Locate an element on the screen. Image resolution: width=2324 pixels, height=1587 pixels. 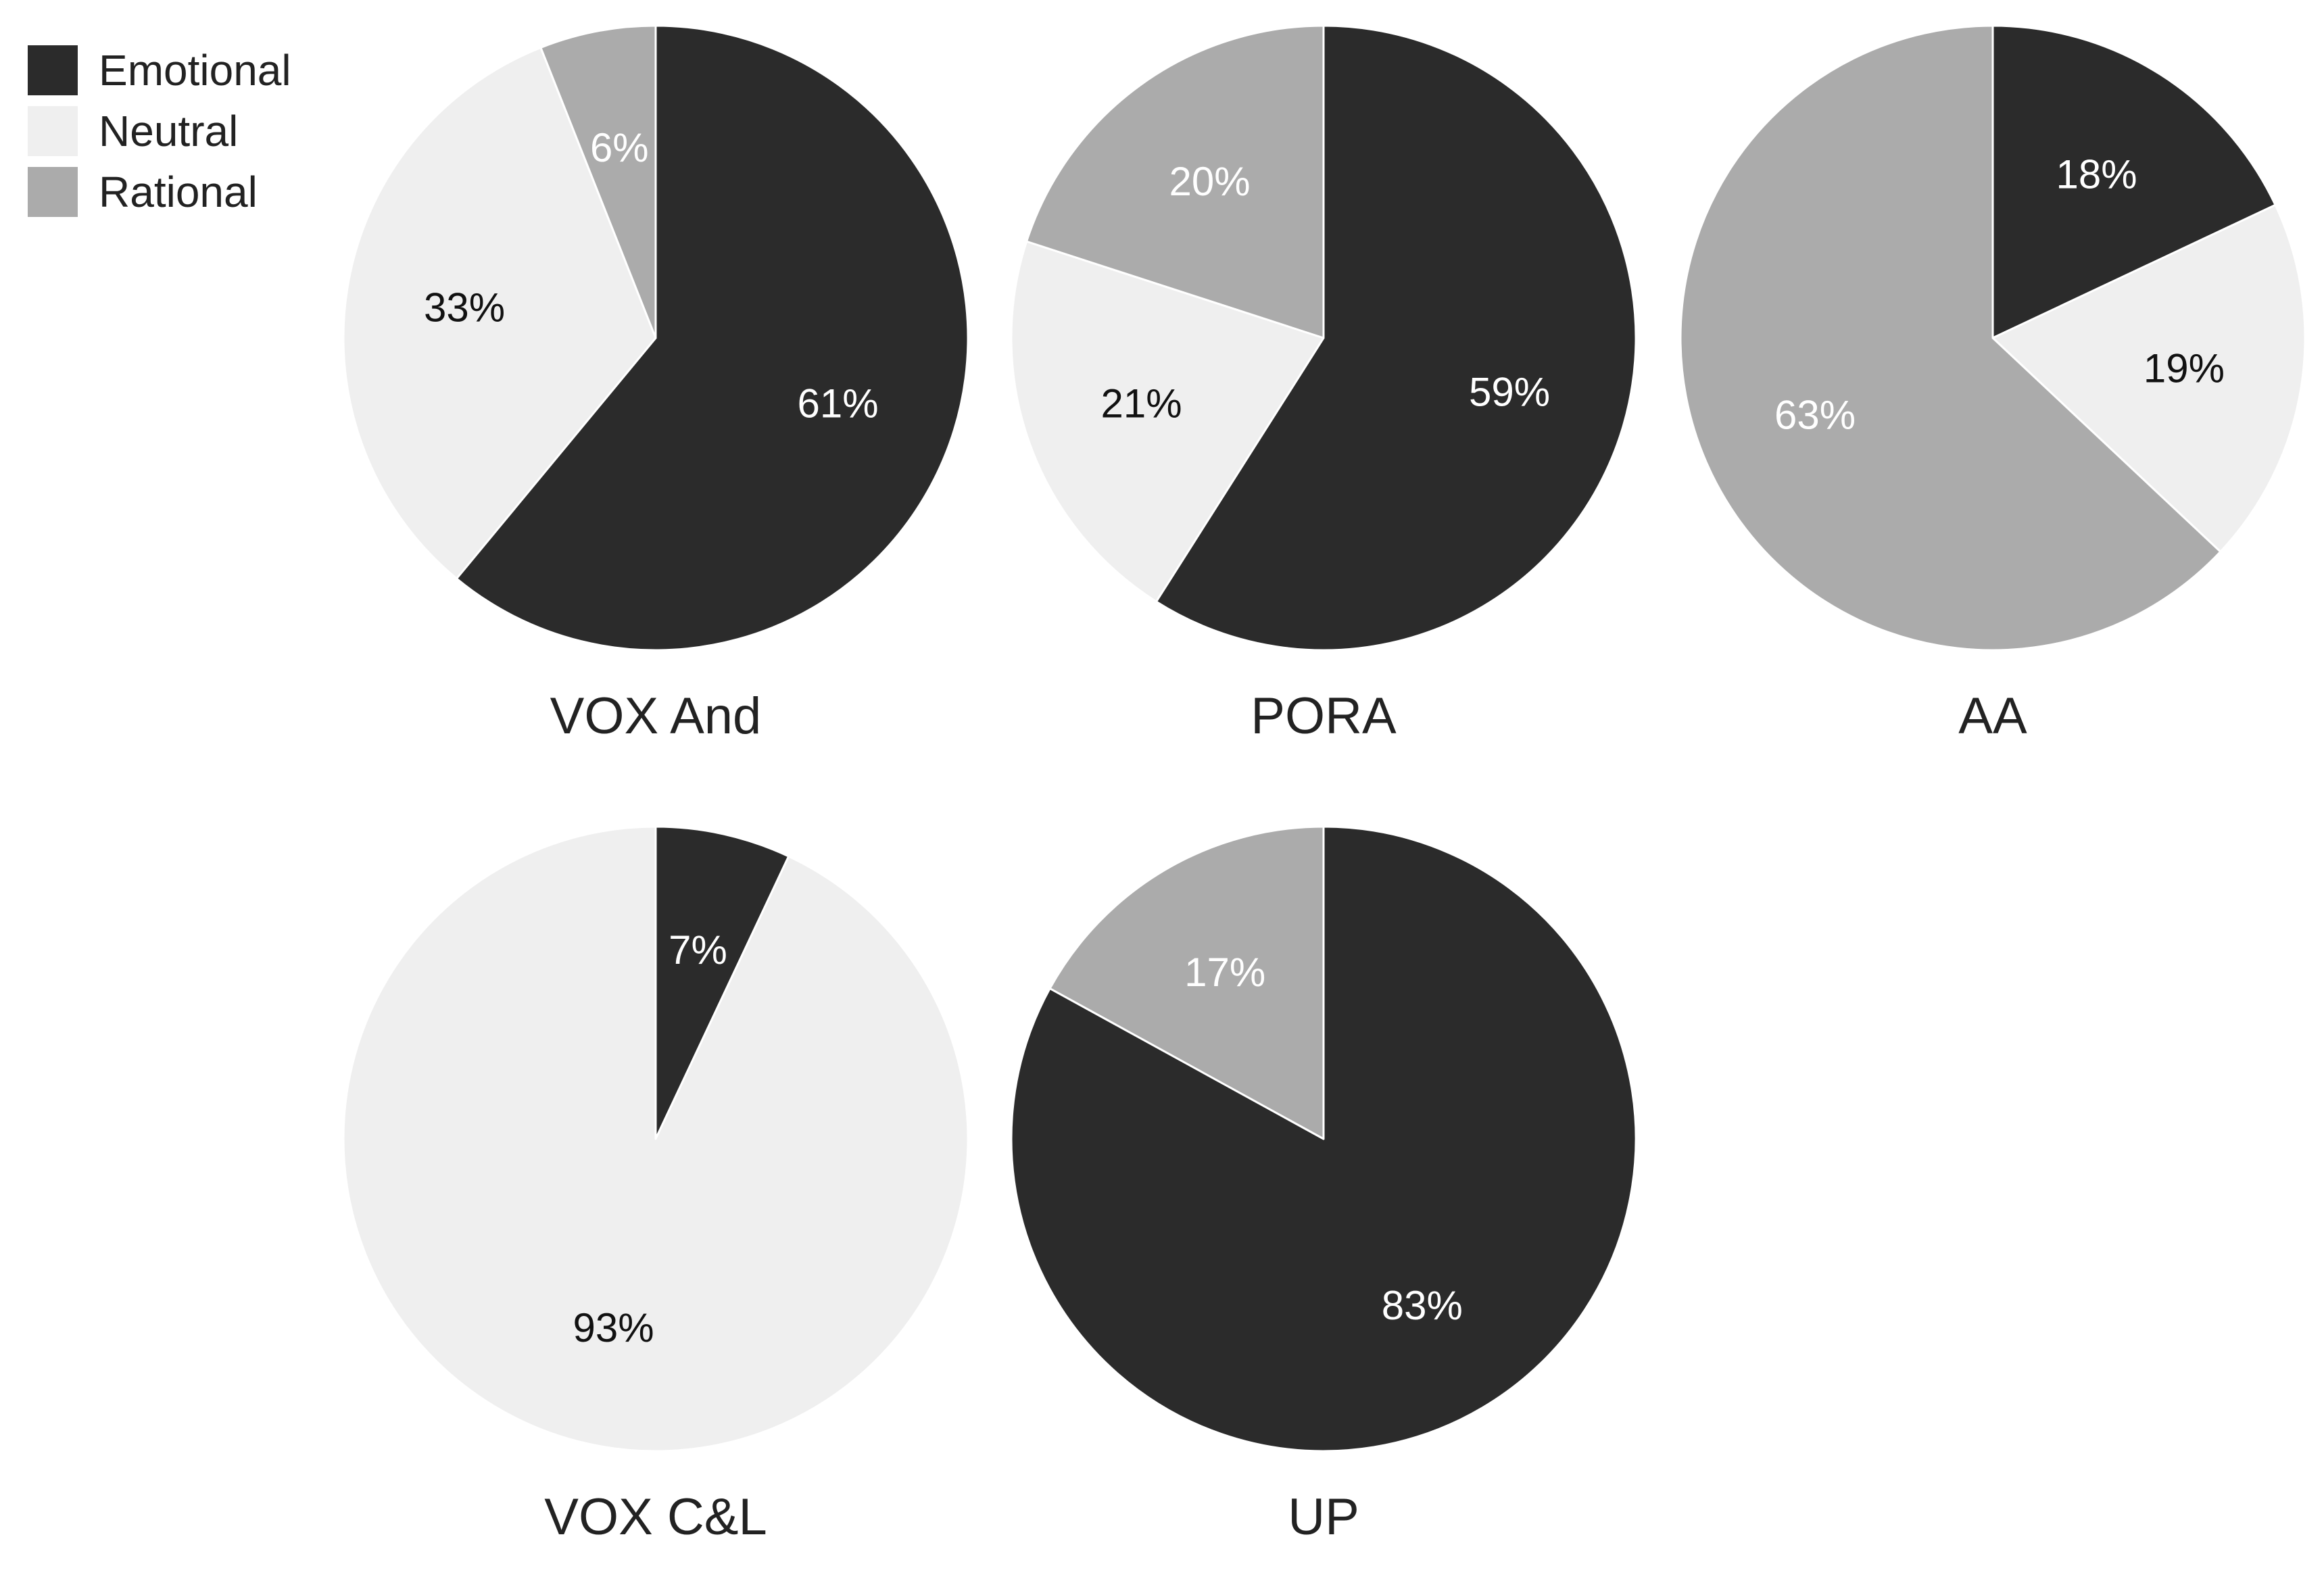
pie-slice-up-emotional is located at coordinates (1323, 1138).